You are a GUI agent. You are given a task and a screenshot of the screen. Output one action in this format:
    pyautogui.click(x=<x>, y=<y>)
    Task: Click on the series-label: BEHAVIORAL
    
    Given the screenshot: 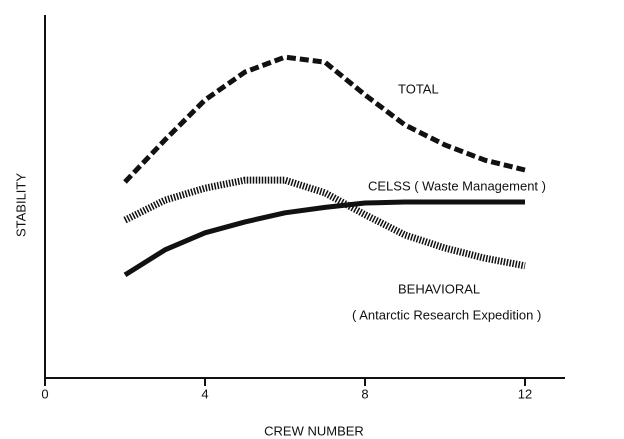 What is the action you would take?
    pyautogui.click(x=439, y=288)
    